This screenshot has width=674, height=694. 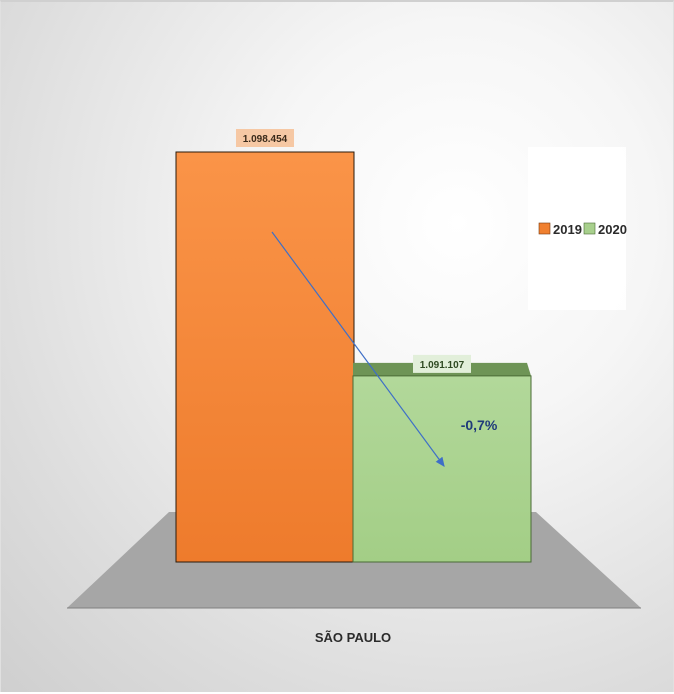 I want to click on percent-change-annotation: -0,7%, so click(x=479, y=425).